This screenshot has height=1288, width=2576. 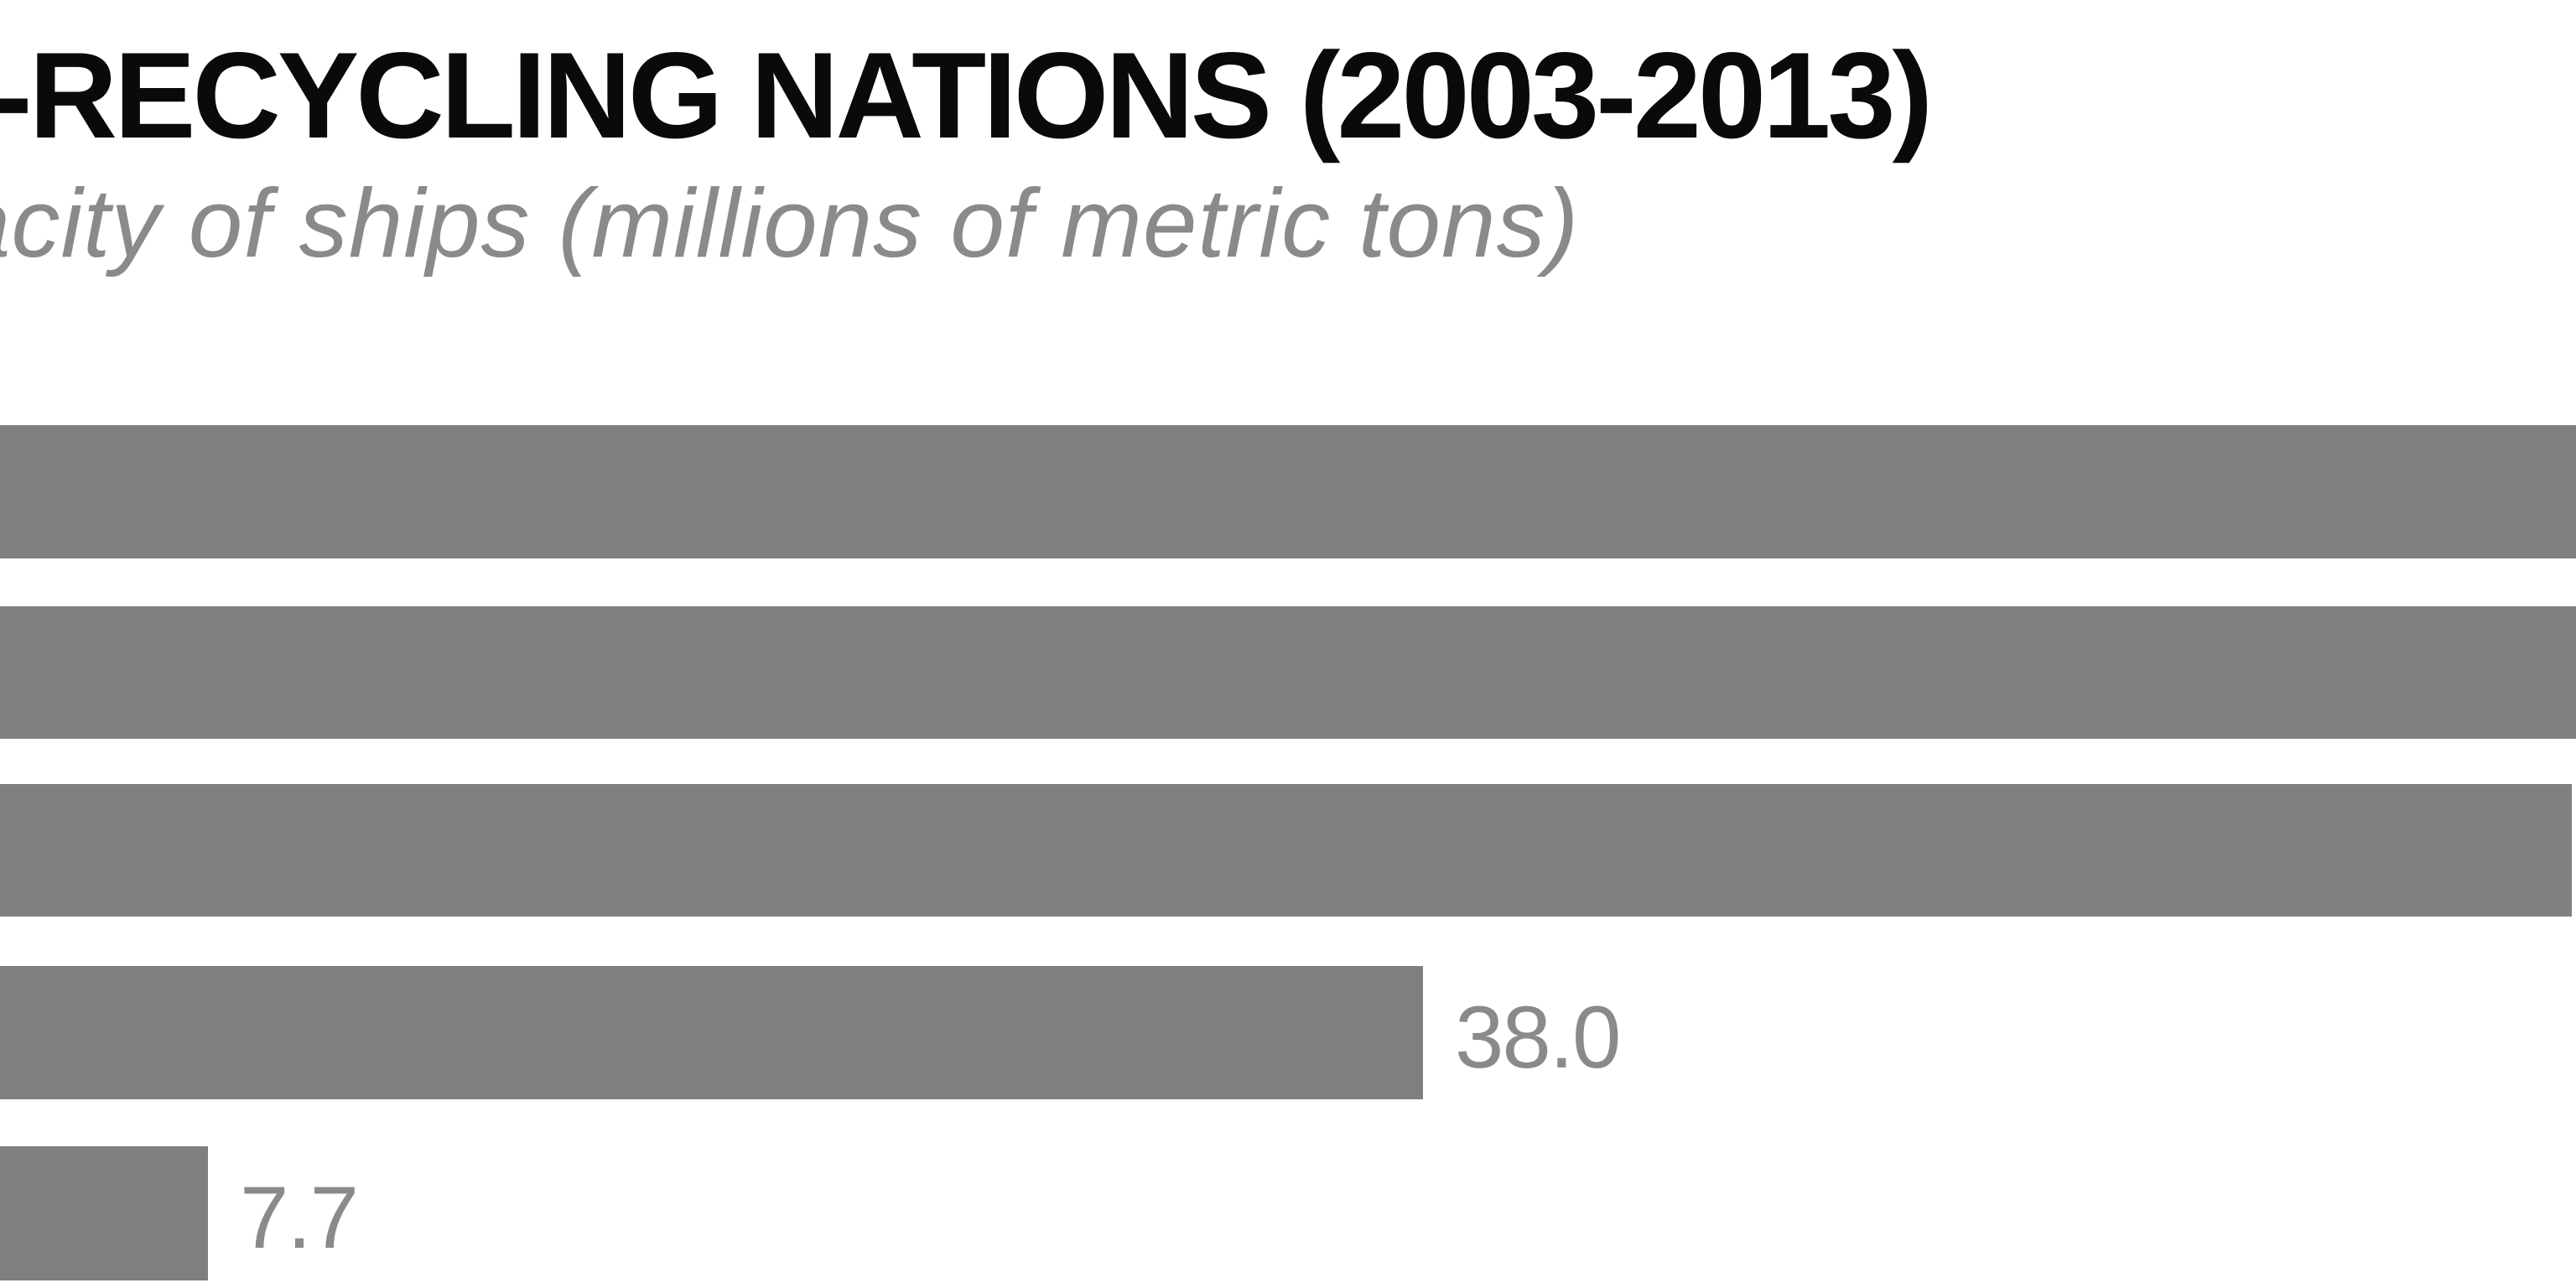 What do you see at coordinates (790, 223) in the screenshot?
I see `page-subtitle: acity of ships (millions of metric tons)` at bounding box center [790, 223].